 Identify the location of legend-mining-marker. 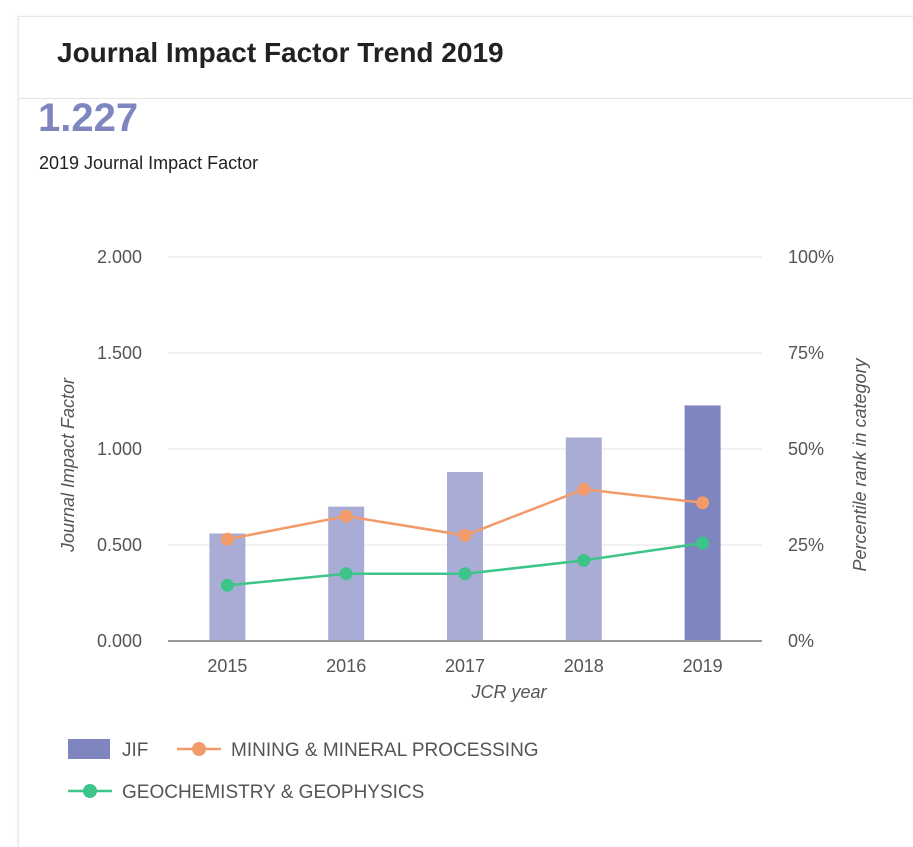
(199, 749).